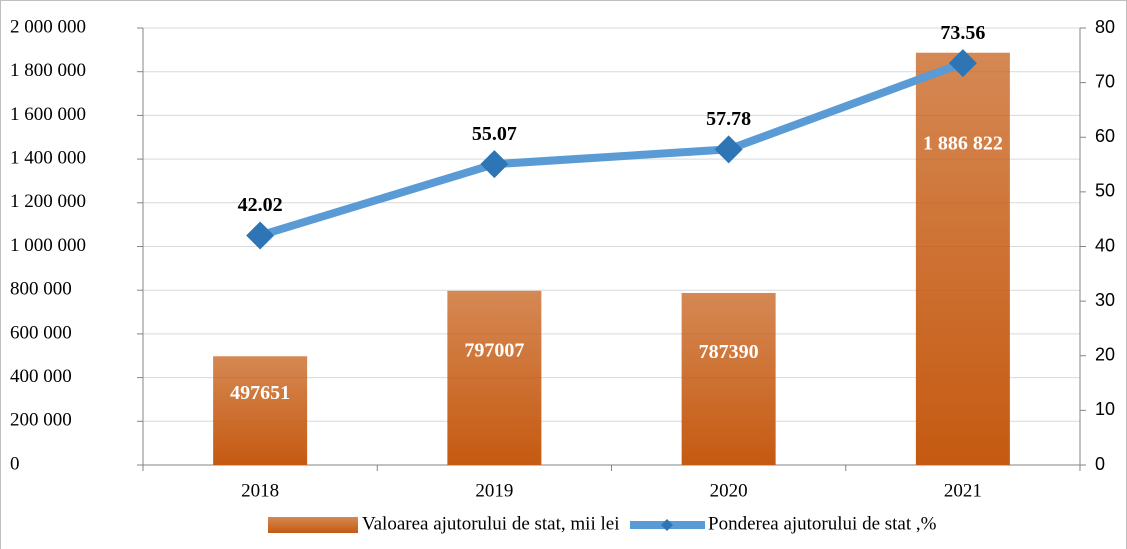  I want to click on y-tick-label: 0, so click(15, 463).